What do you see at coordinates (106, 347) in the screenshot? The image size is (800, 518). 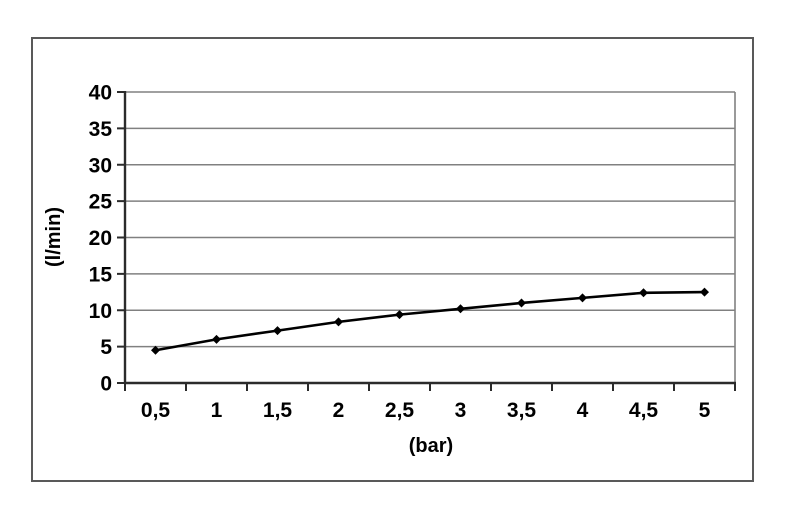 I see `y-tick-label: 5` at bounding box center [106, 347].